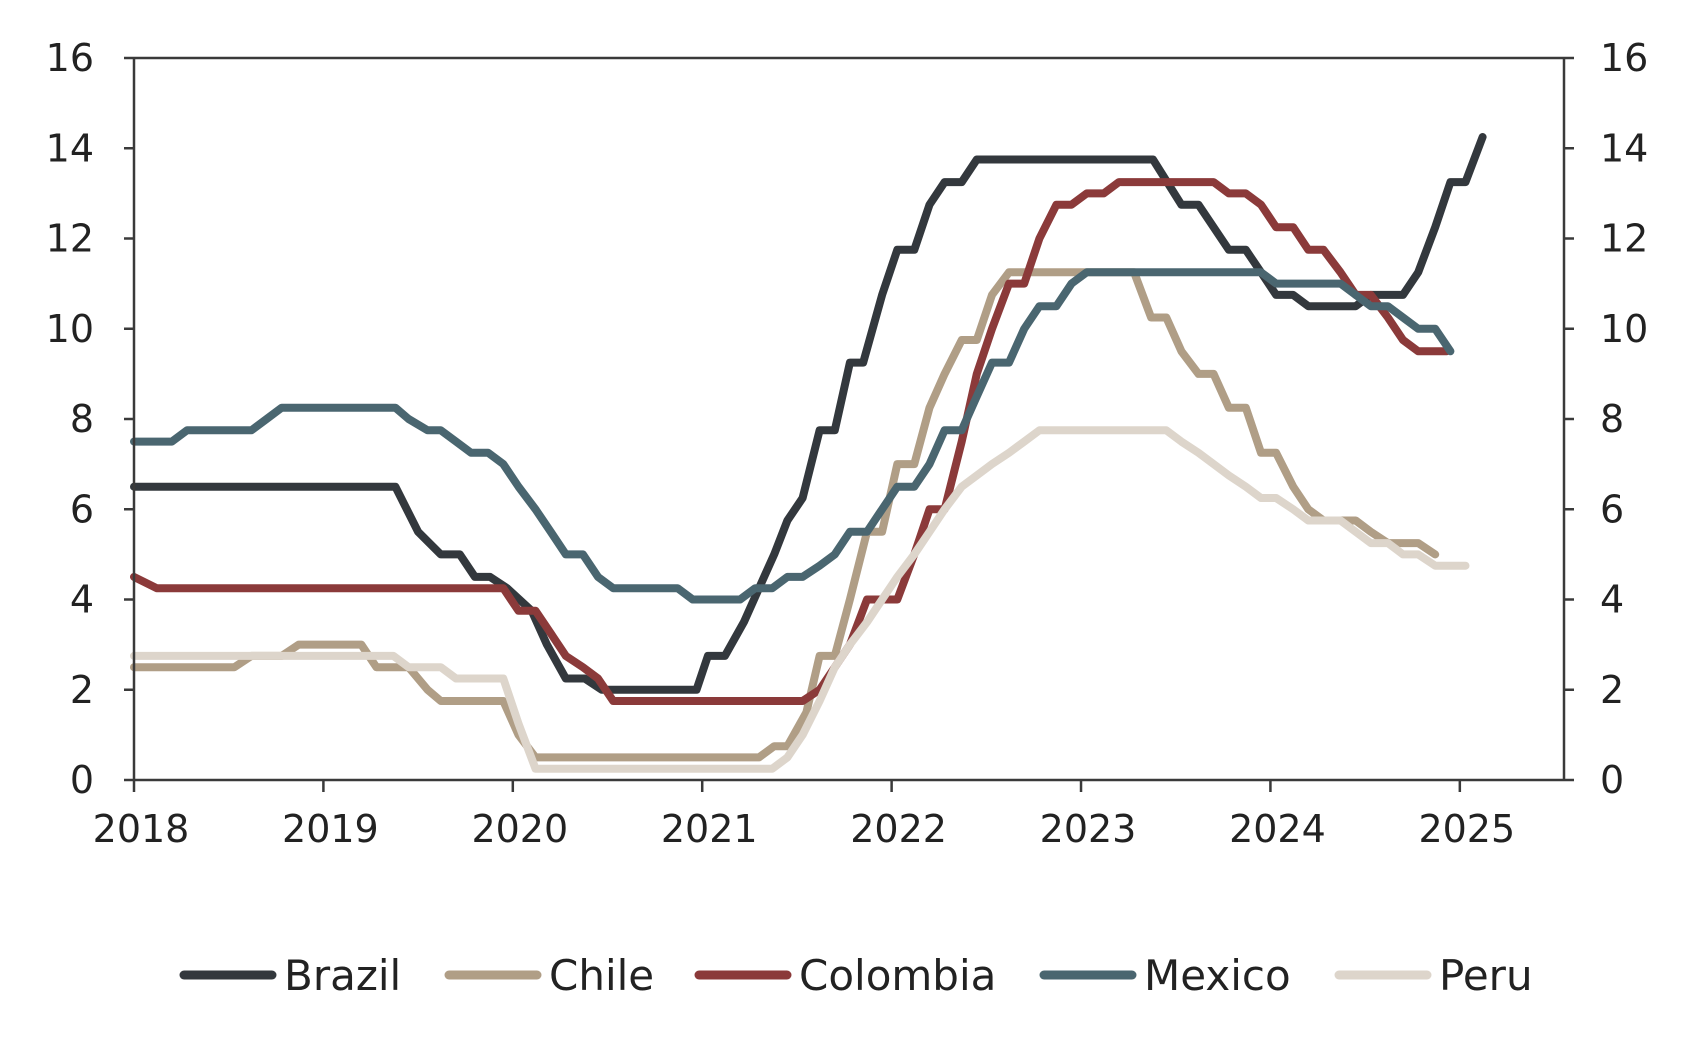  I want to click on y-tick-label-right: 6, so click(1612, 509).